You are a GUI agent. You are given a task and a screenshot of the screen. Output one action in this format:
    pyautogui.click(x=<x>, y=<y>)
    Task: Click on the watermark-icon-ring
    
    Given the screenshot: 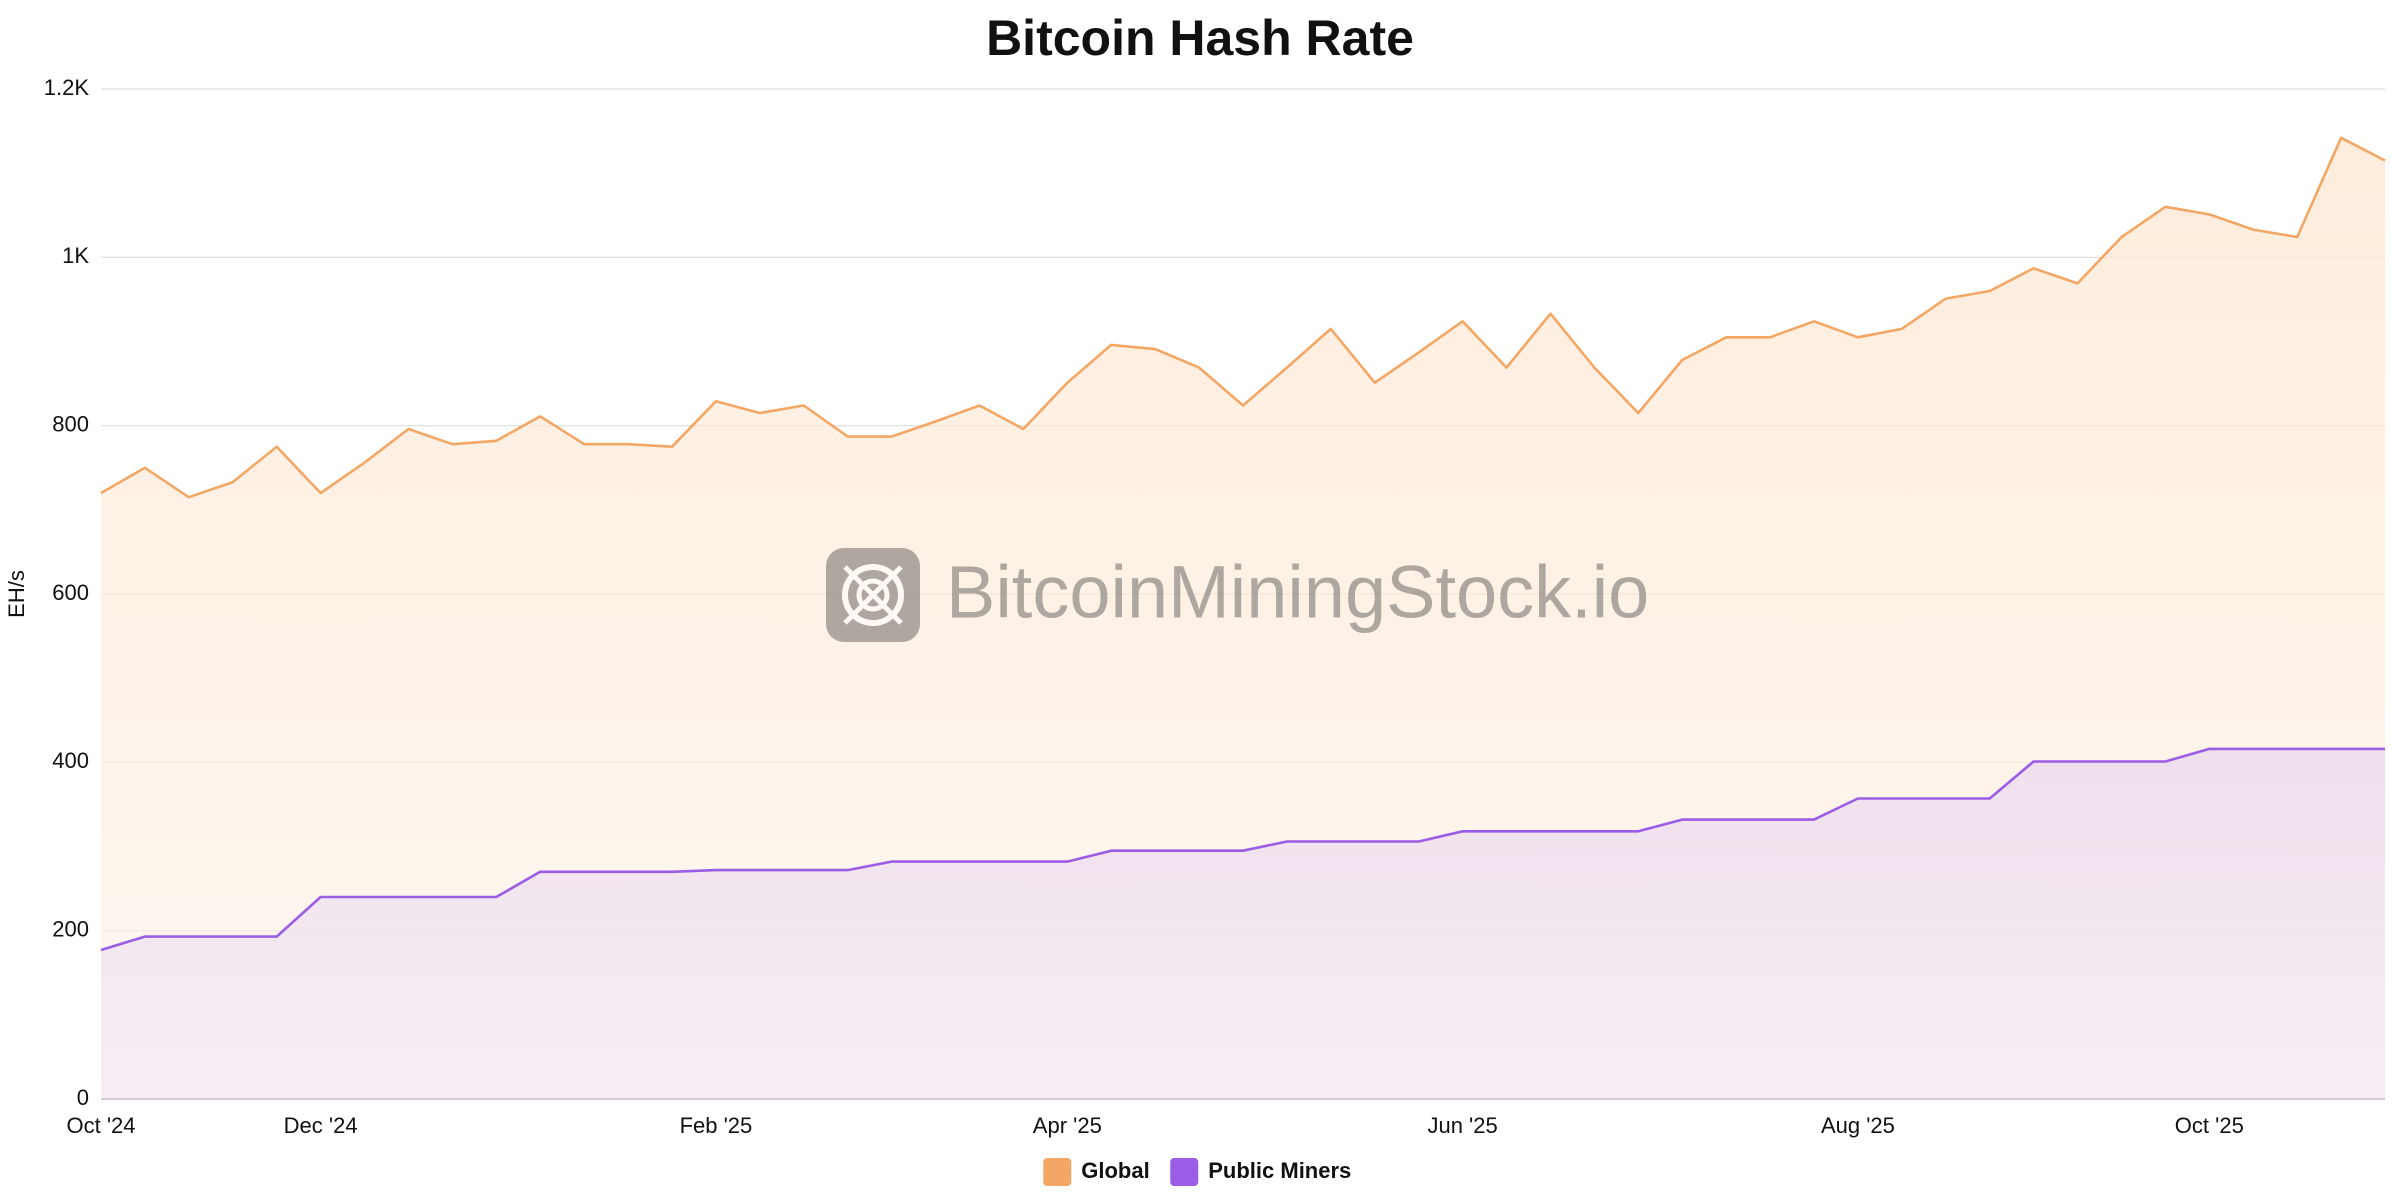 What is the action you would take?
    pyautogui.click(x=873, y=595)
    